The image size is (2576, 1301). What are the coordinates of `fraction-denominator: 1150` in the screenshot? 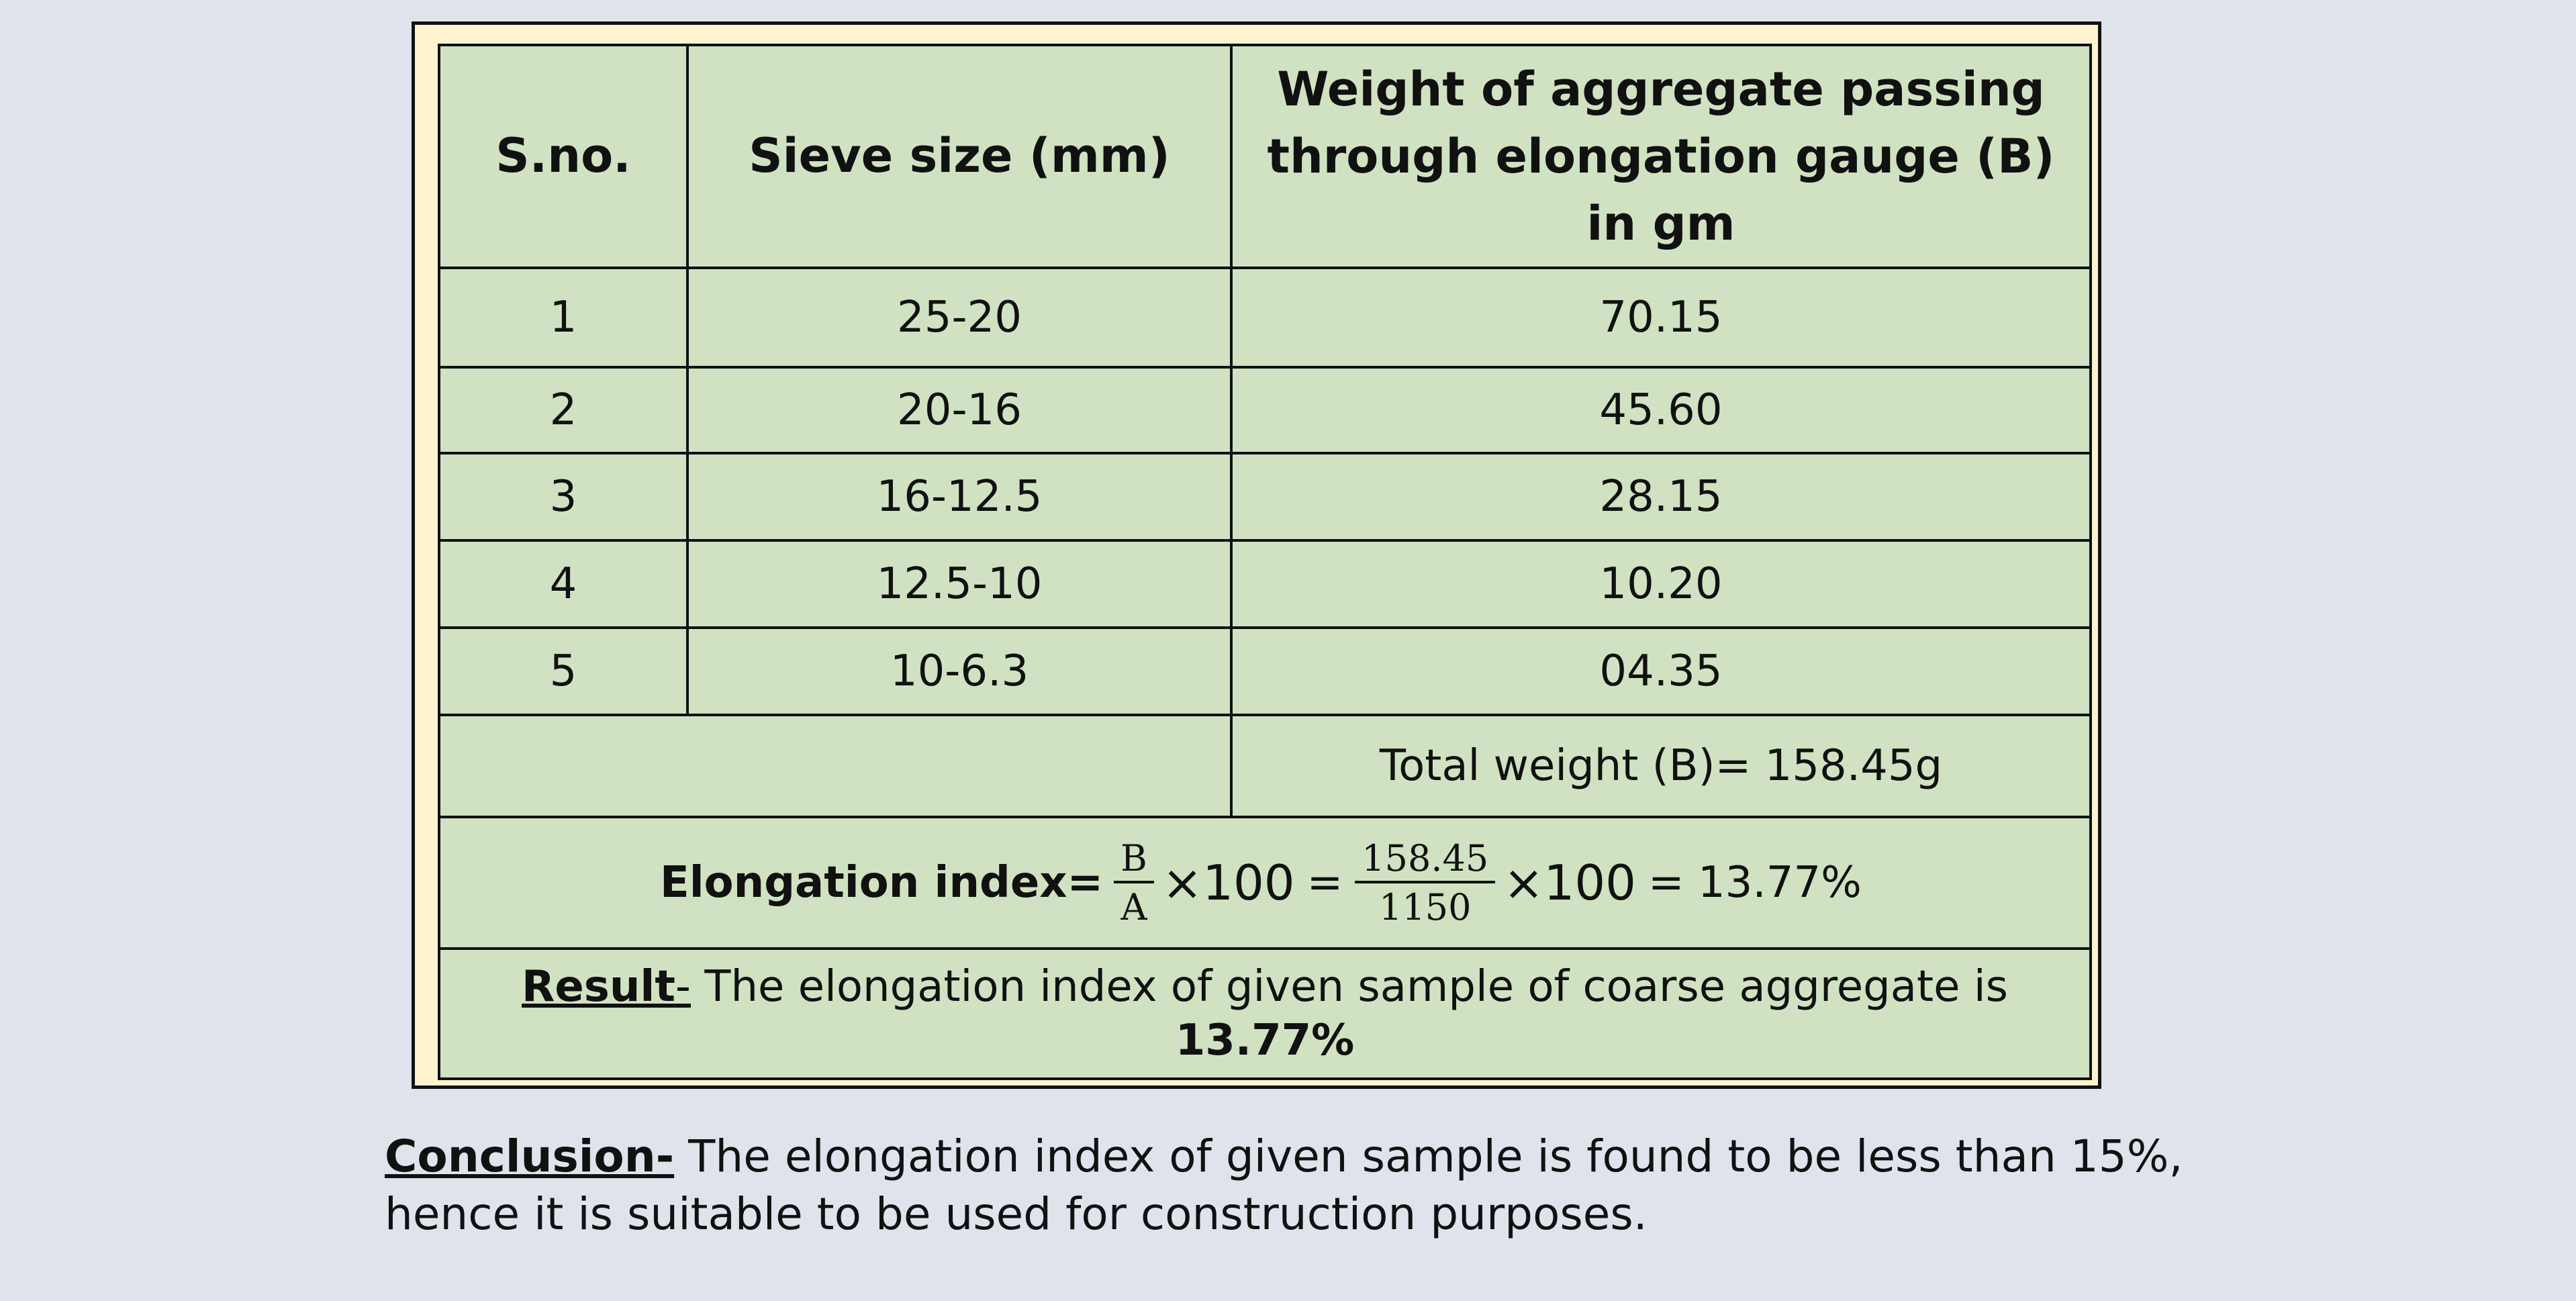 It's located at (1425, 907).